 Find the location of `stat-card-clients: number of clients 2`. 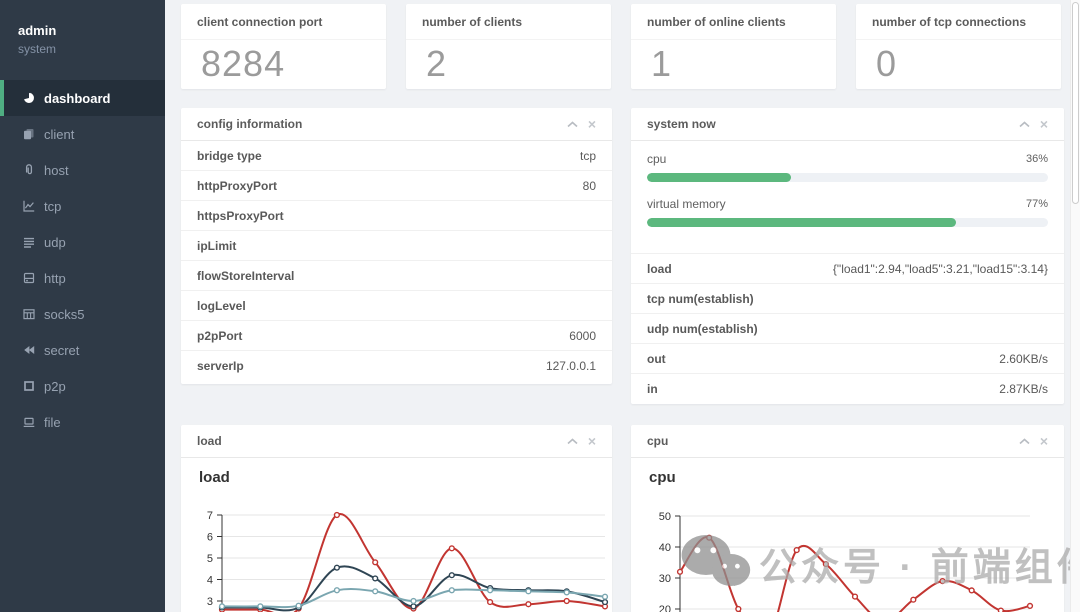

stat-card-clients: number of clients 2 is located at coordinates (508, 46).